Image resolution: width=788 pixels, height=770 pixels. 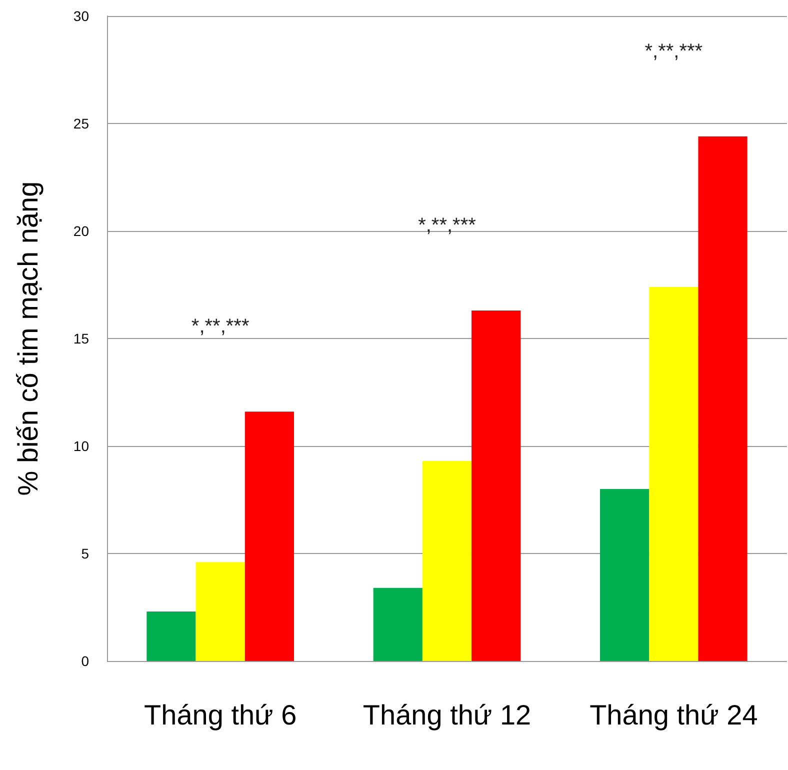 What do you see at coordinates (28, 338) in the screenshot?
I see `y-axis-title: % biến cố tim mạch nặng` at bounding box center [28, 338].